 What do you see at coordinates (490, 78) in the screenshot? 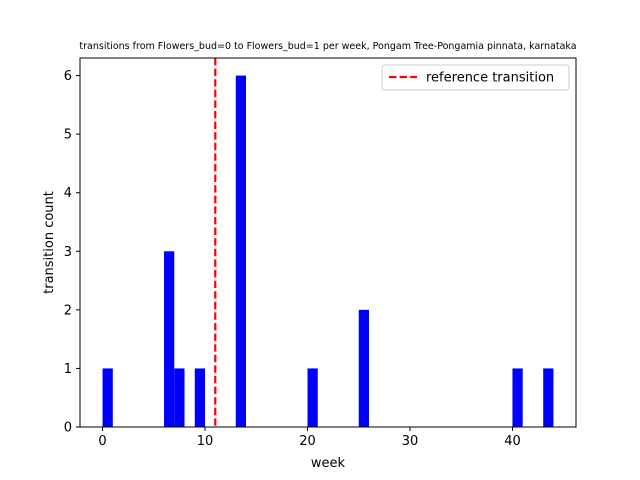
I see `legend-label: reference transition` at bounding box center [490, 78].